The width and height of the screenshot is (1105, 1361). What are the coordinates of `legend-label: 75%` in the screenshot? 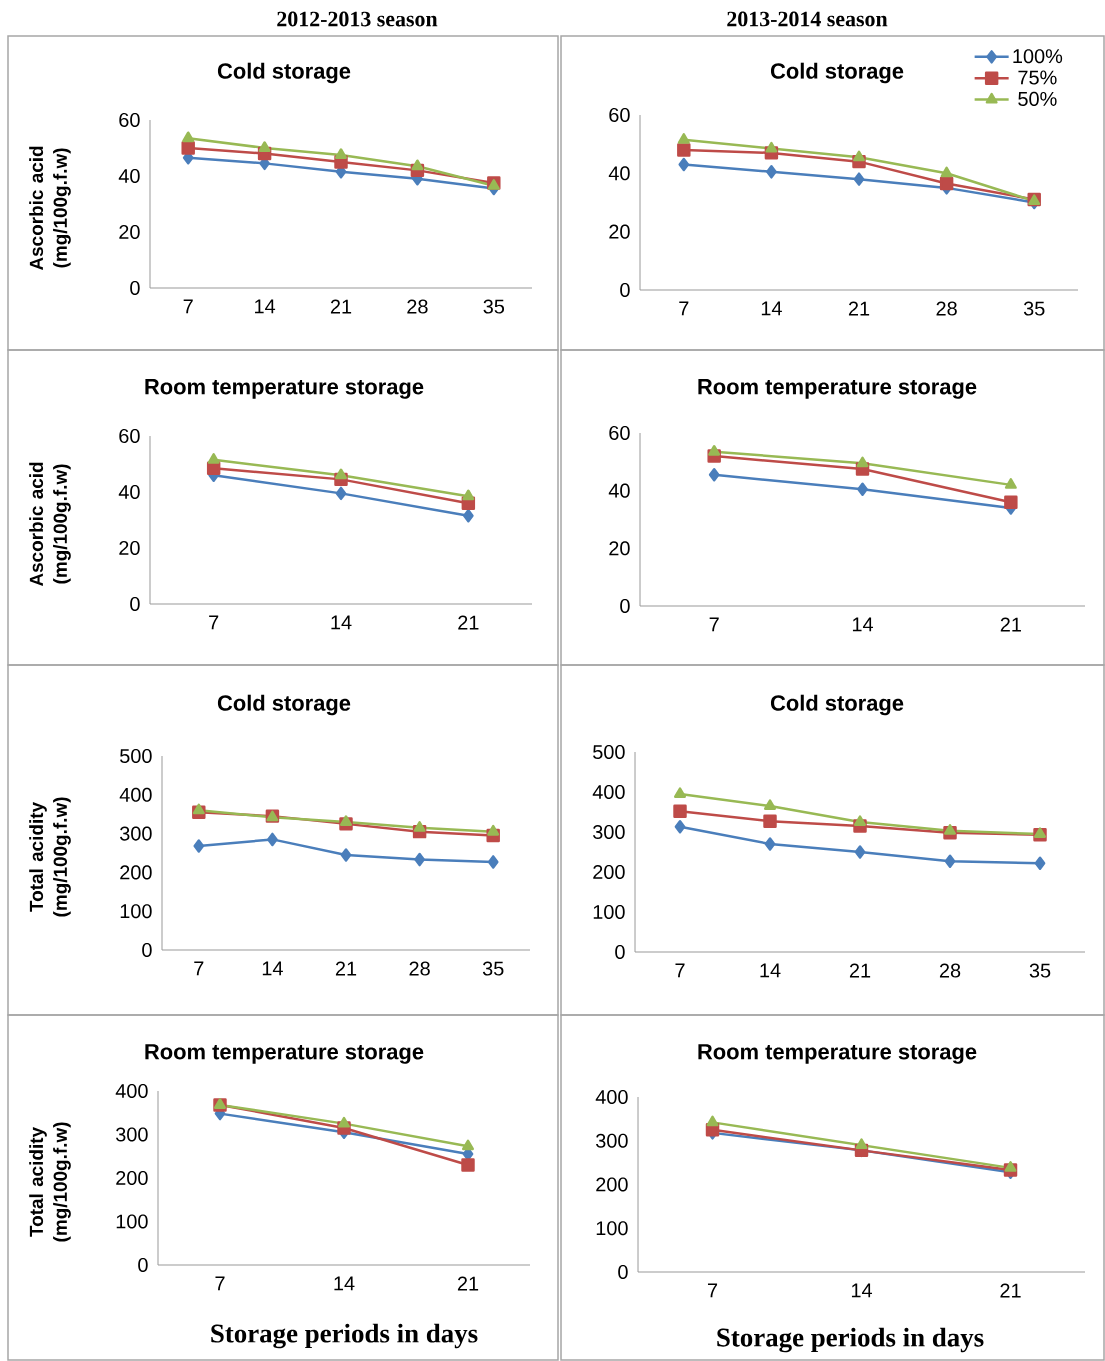 It's located at (1037, 77).